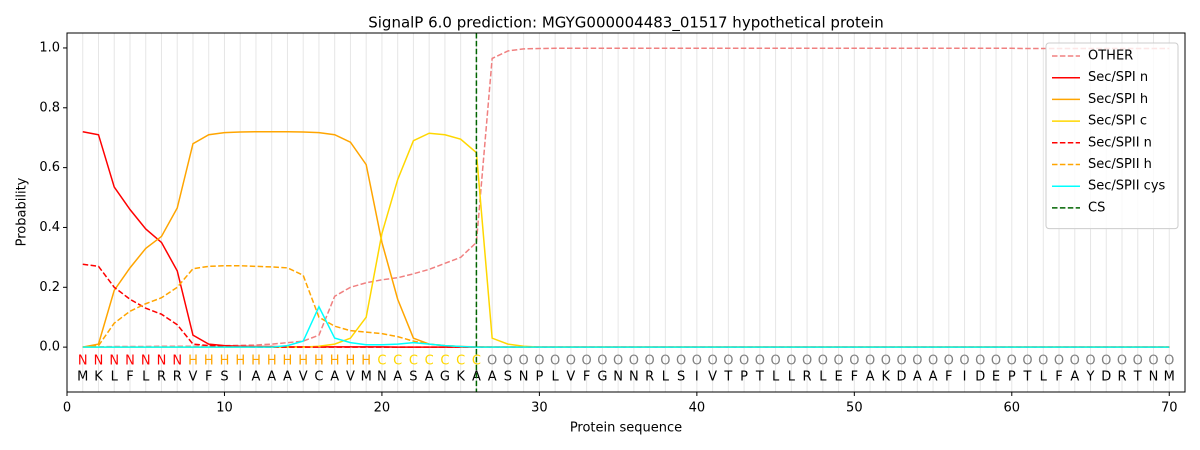 The width and height of the screenshot is (1200, 450). Describe the element at coordinates (382, 408) in the screenshot. I see `x-tick-label: 20` at that location.